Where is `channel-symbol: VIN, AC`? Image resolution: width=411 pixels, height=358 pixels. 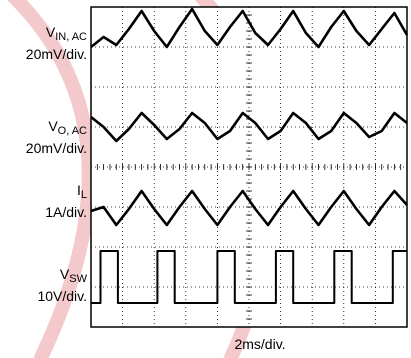 channel-symbol: VIN, AC is located at coordinates (66, 33).